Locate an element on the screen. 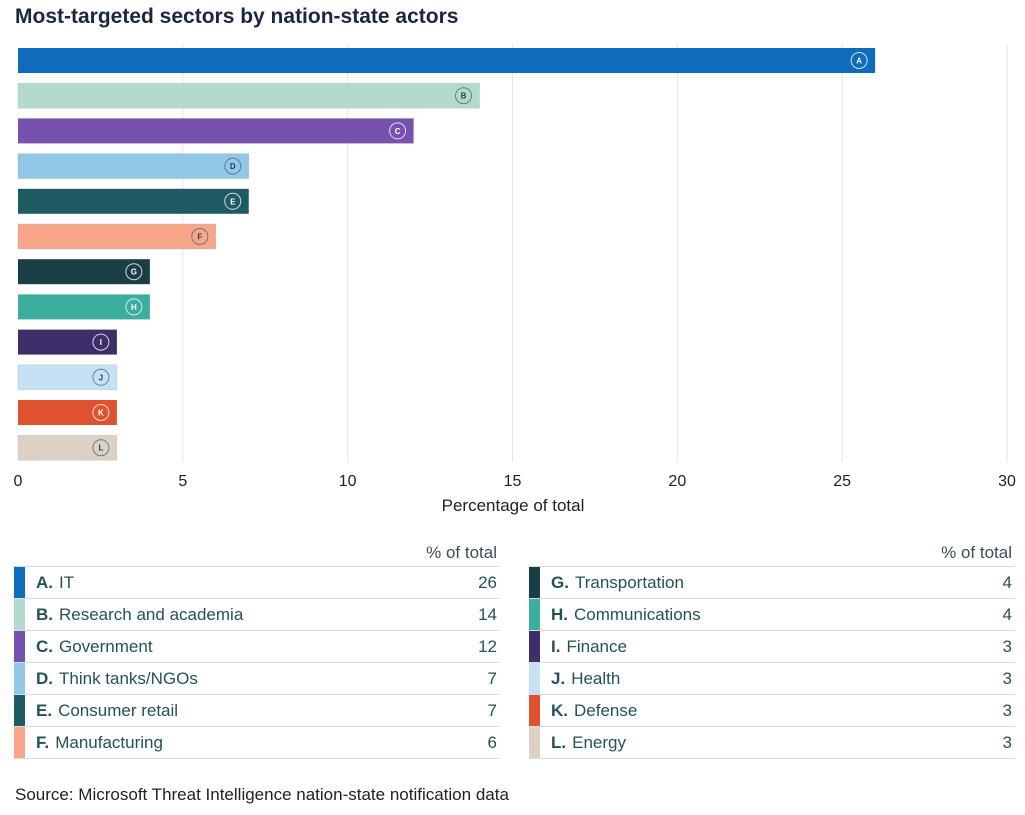  x-tick-label: 30 is located at coordinates (1007, 481).